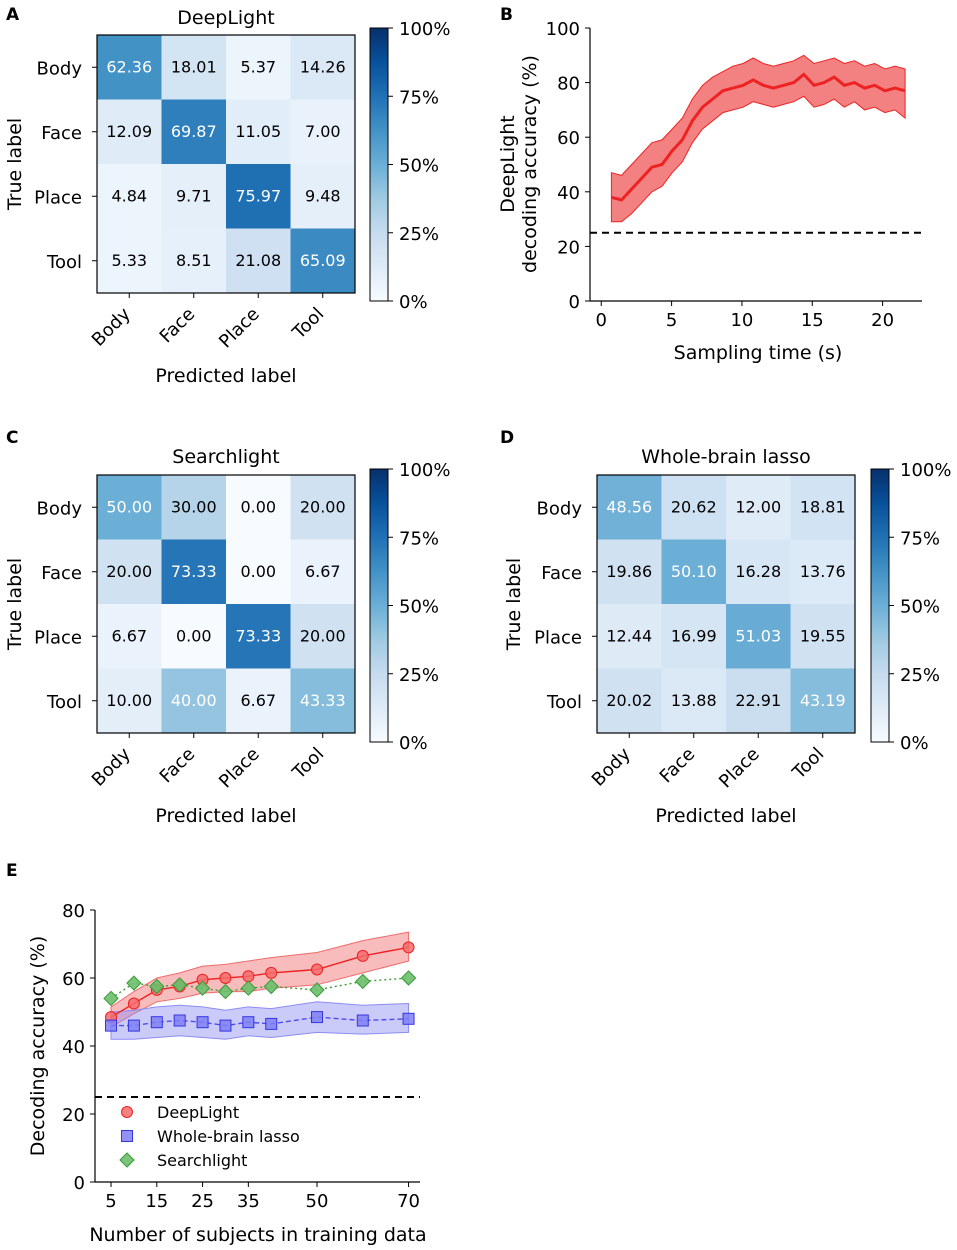 The height and width of the screenshot is (1250, 957). What do you see at coordinates (127, 1112) in the screenshot?
I see `panel-e-legend-marker-deeplight` at bounding box center [127, 1112].